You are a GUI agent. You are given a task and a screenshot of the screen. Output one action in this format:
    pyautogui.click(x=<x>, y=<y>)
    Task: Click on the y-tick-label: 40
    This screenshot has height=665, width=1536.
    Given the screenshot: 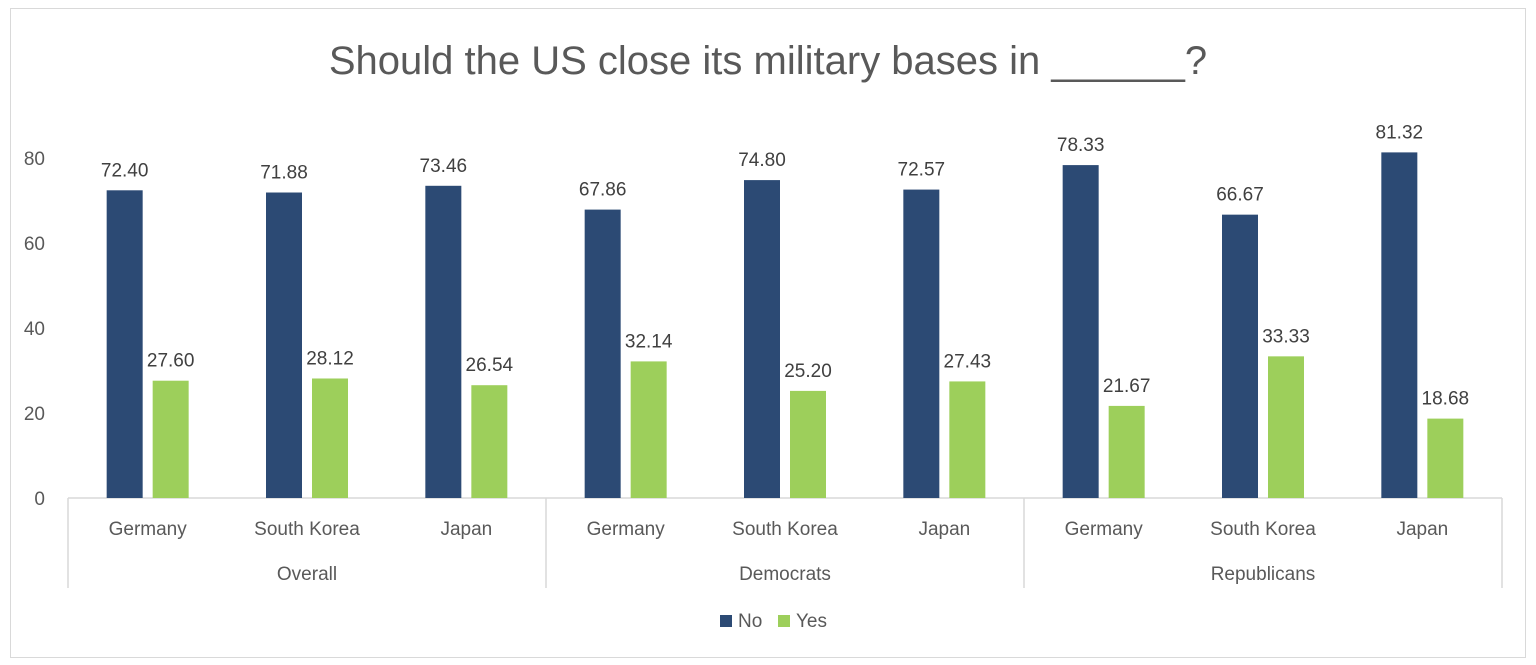 What is the action you would take?
    pyautogui.click(x=34, y=329)
    